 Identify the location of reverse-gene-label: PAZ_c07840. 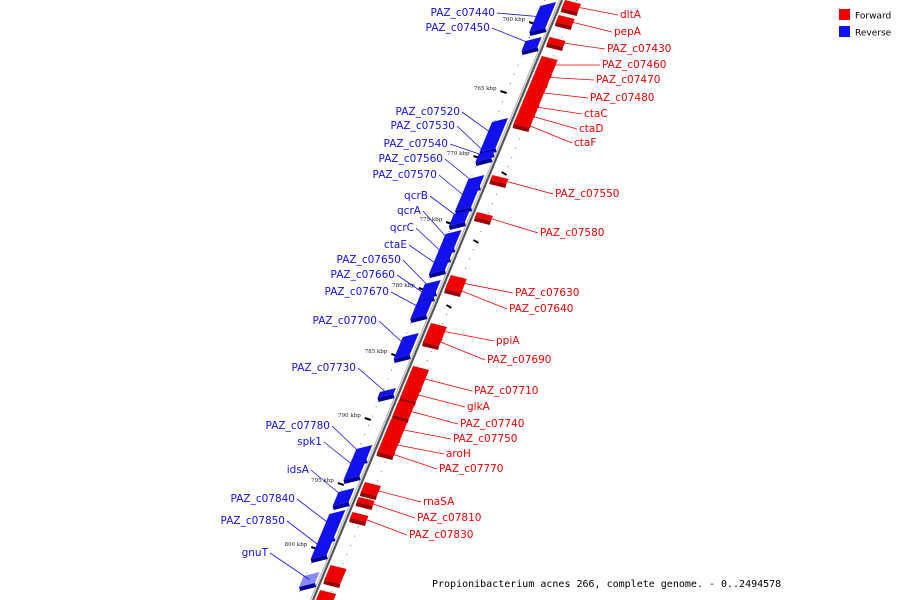
(263, 499).